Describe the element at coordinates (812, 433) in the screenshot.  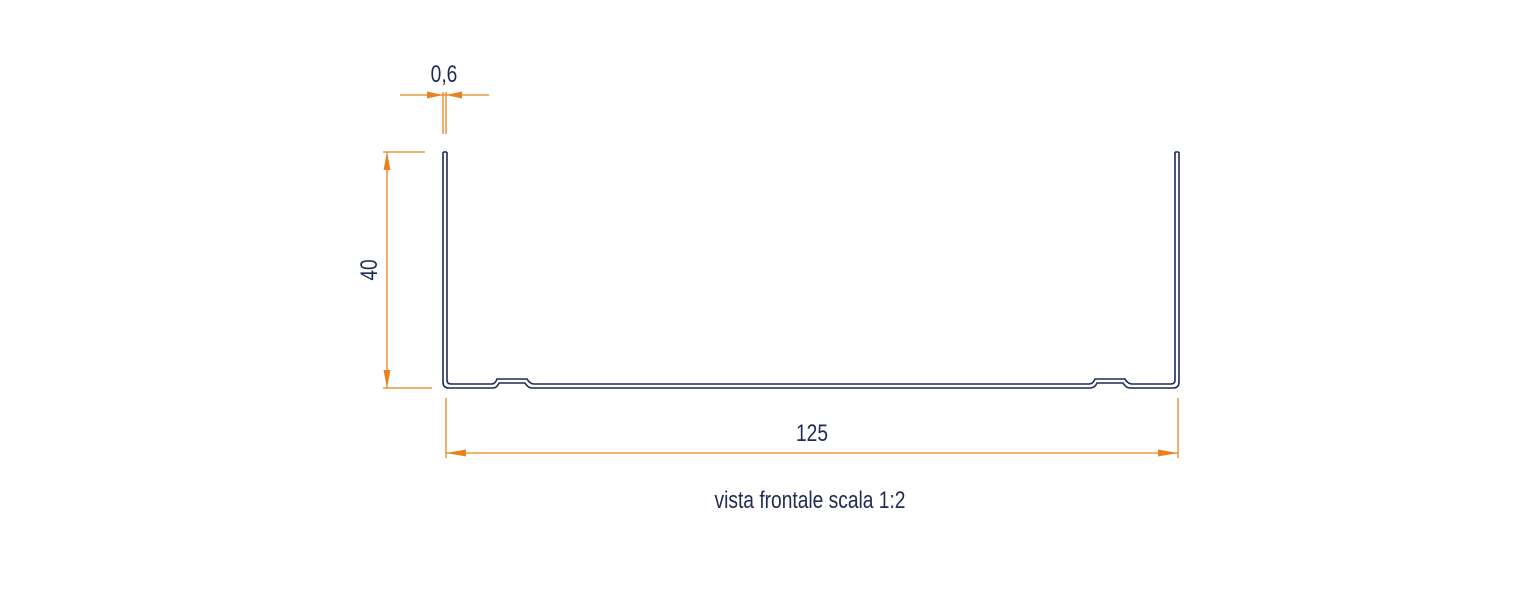
I see `width-label: 125` at that location.